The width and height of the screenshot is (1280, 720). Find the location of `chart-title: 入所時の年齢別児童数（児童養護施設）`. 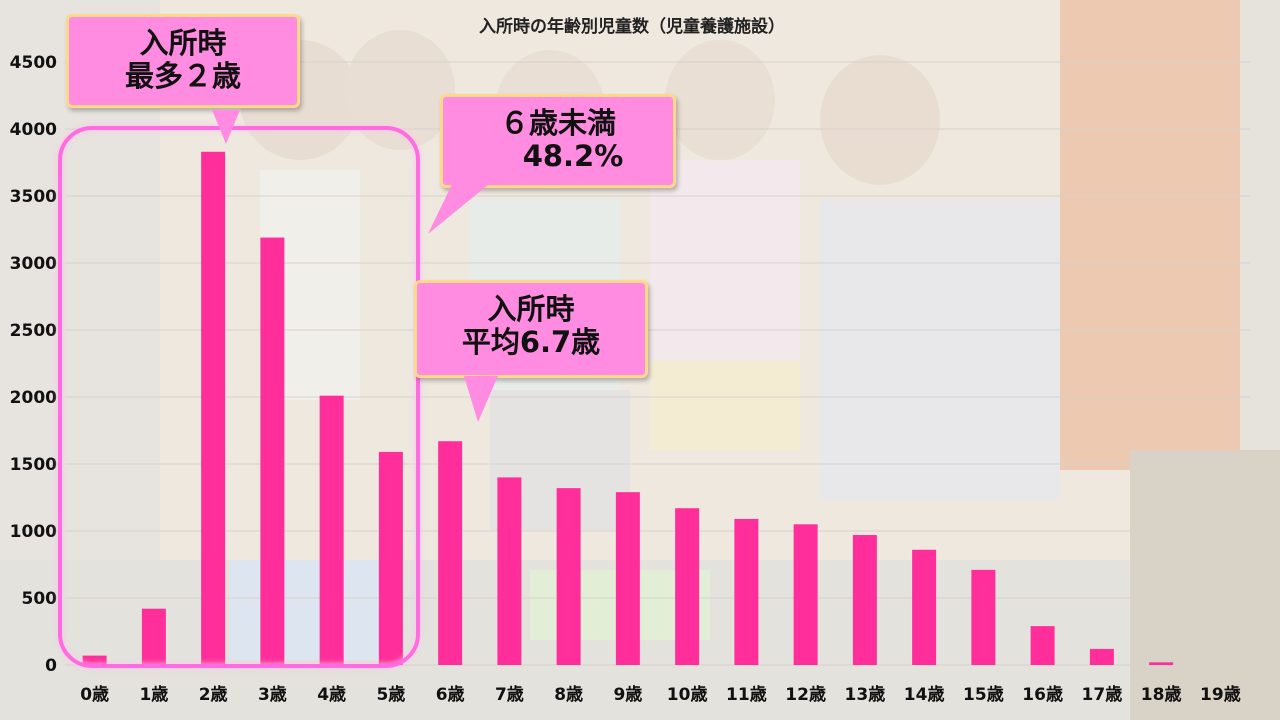

chart-title: 入所時の年齢別児童数（児童養護施設） is located at coordinates (632, 26).